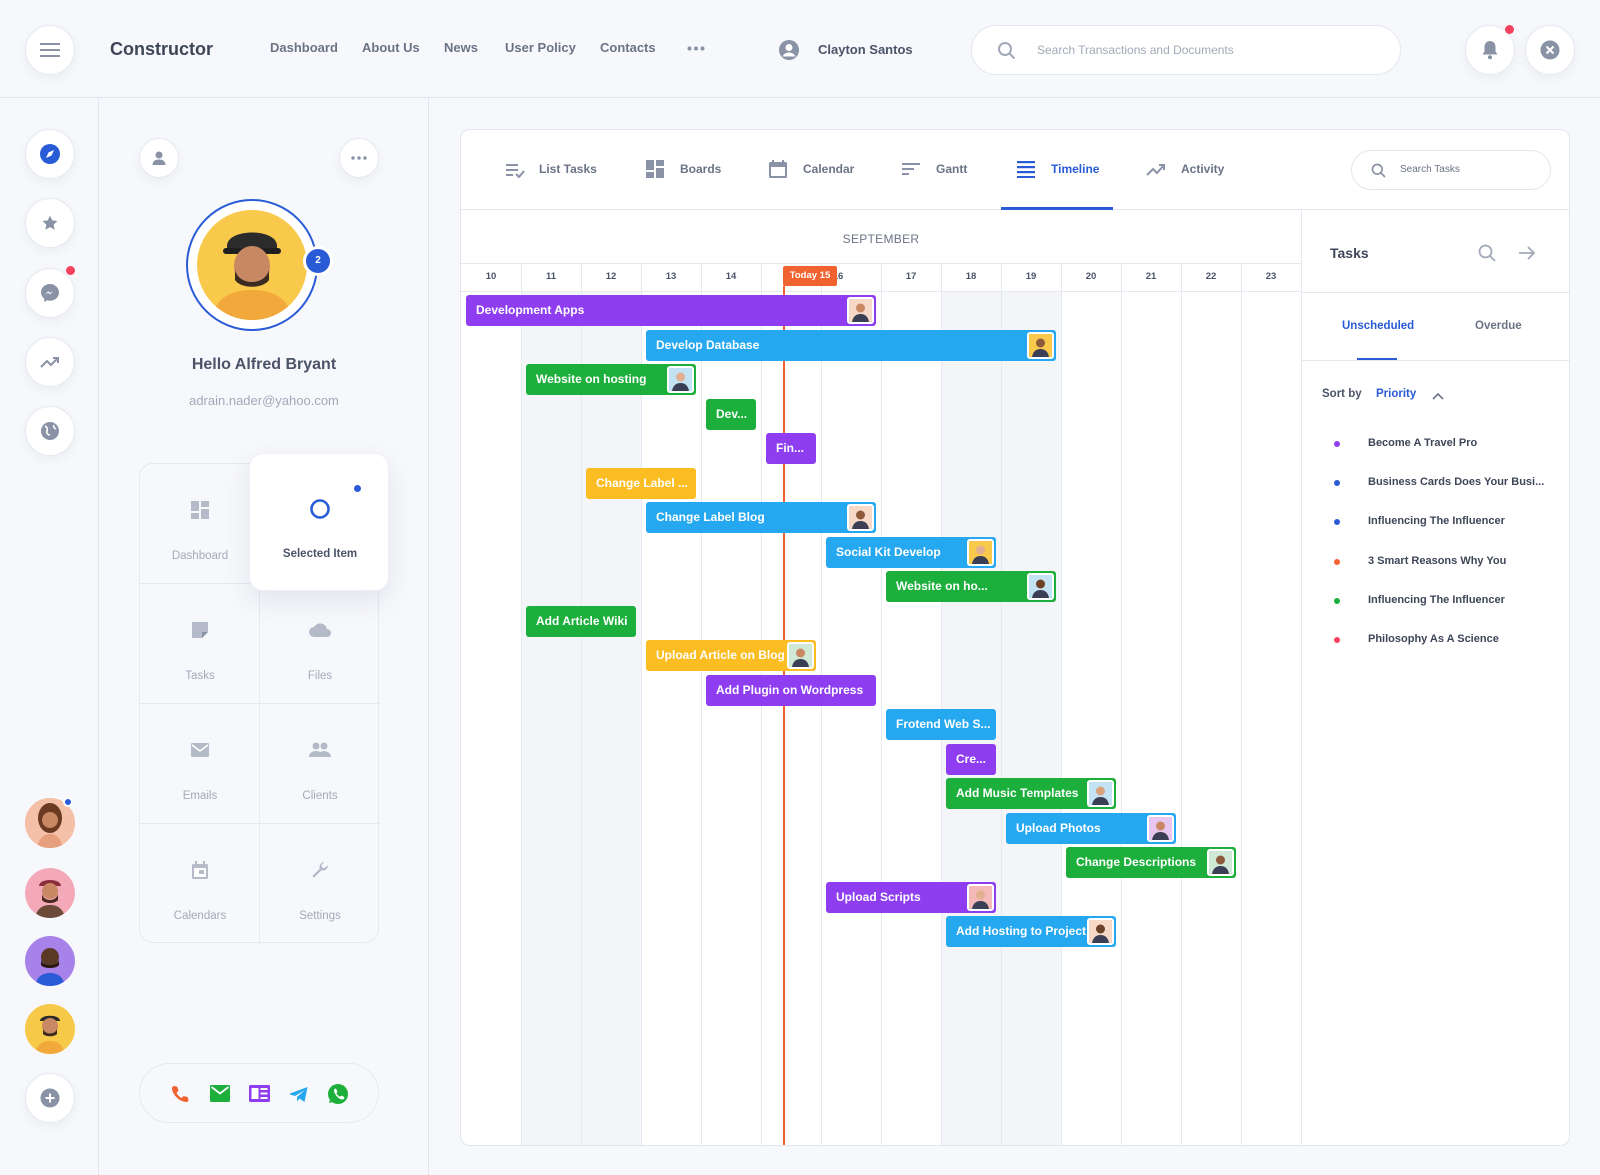  I want to click on task-search-input: Search Tasks, so click(1451, 170).